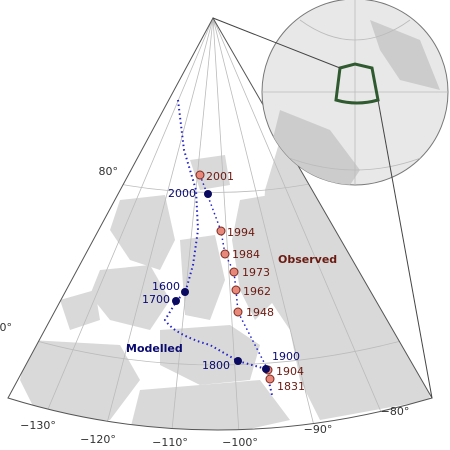  Describe the element at coordinates (290, 371) in the screenshot. I see `observed-year: 1904` at that location.